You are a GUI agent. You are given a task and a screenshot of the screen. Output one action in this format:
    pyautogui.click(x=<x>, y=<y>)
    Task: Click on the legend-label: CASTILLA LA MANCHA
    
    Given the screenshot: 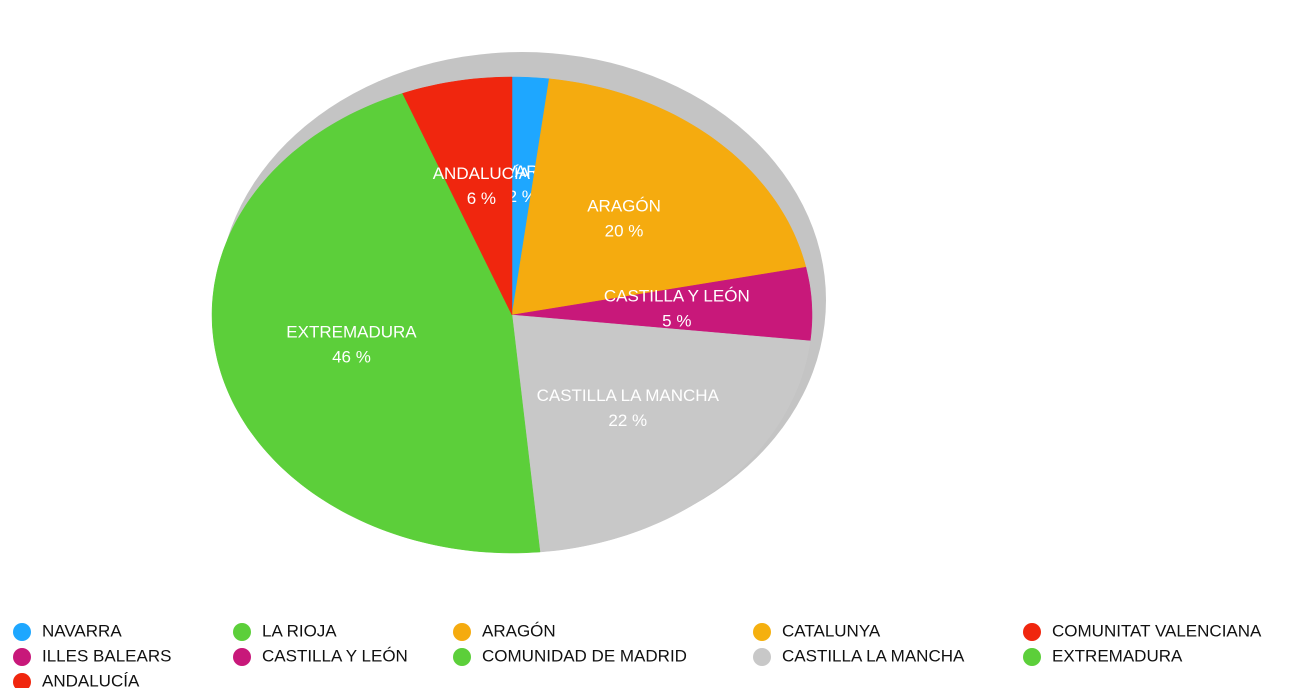 What is the action you would take?
    pyautogui.click(x=873, y=655)
    